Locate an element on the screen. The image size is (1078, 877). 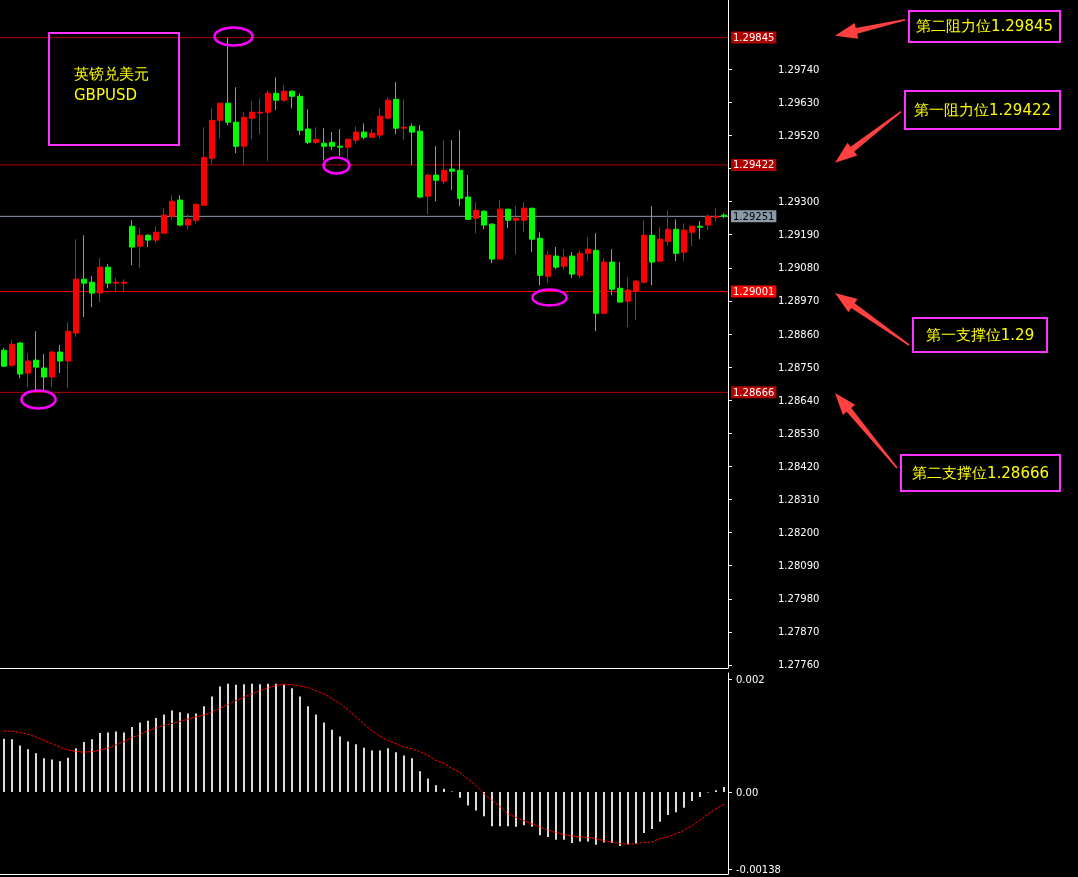
ref-line-label: 1.29845 is located at coordinates (754, 38).